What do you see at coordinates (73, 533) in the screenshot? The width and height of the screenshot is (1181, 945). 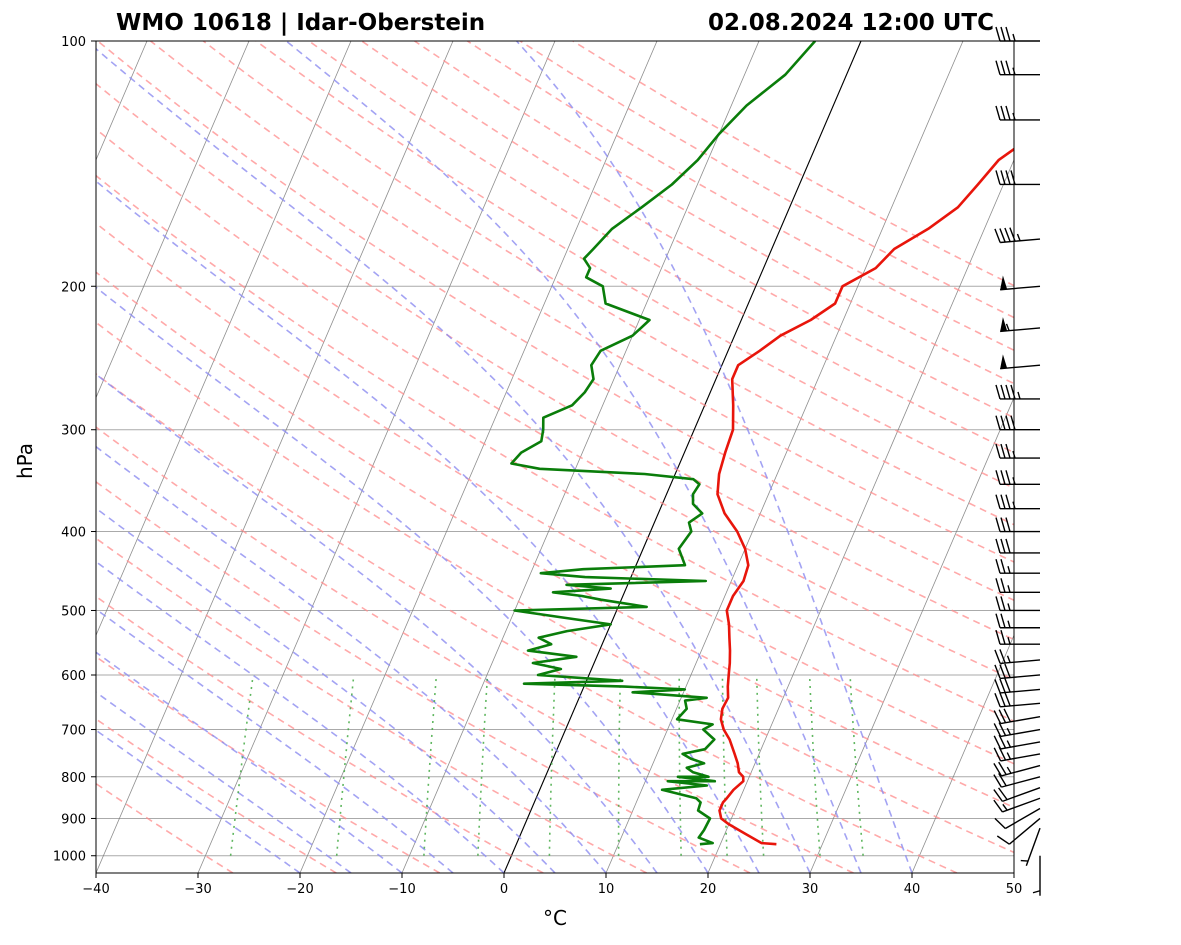 I see `y-tick-label: 400` at bounding box center [73, 533].